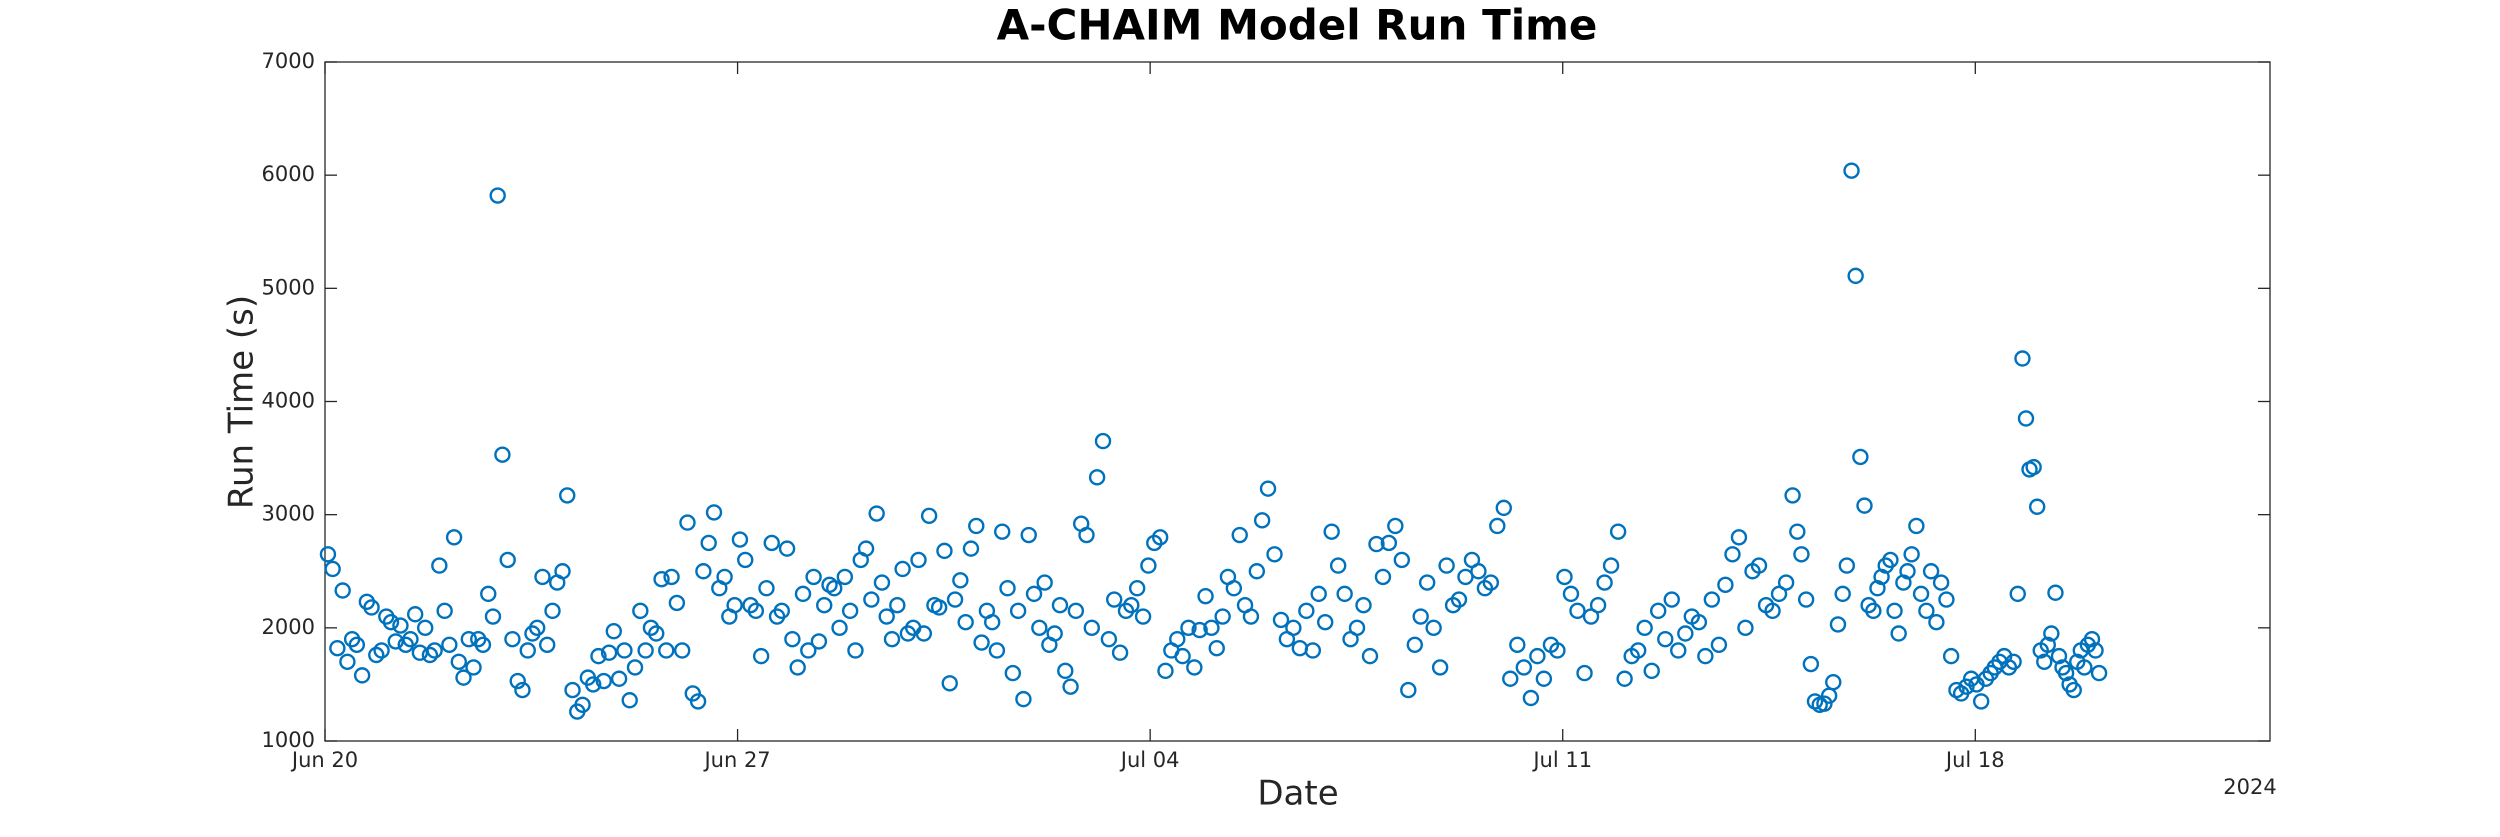  Describe the element at coordinates (736, 760) in the screenshot. I see `x-tick-label: Jun 27` at that location.